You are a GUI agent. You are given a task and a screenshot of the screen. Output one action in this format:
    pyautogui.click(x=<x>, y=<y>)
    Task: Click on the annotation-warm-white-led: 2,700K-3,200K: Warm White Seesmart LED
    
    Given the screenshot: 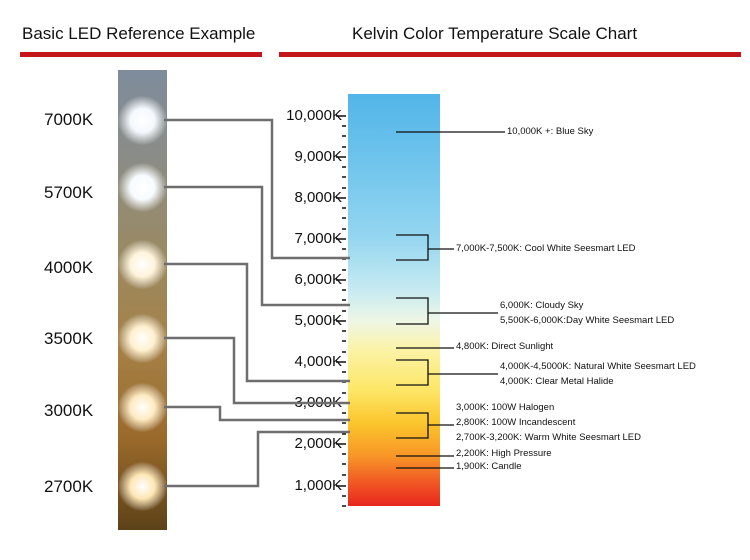 What is the action you would take?
    pyautogui.click(x=548, y=437)
    